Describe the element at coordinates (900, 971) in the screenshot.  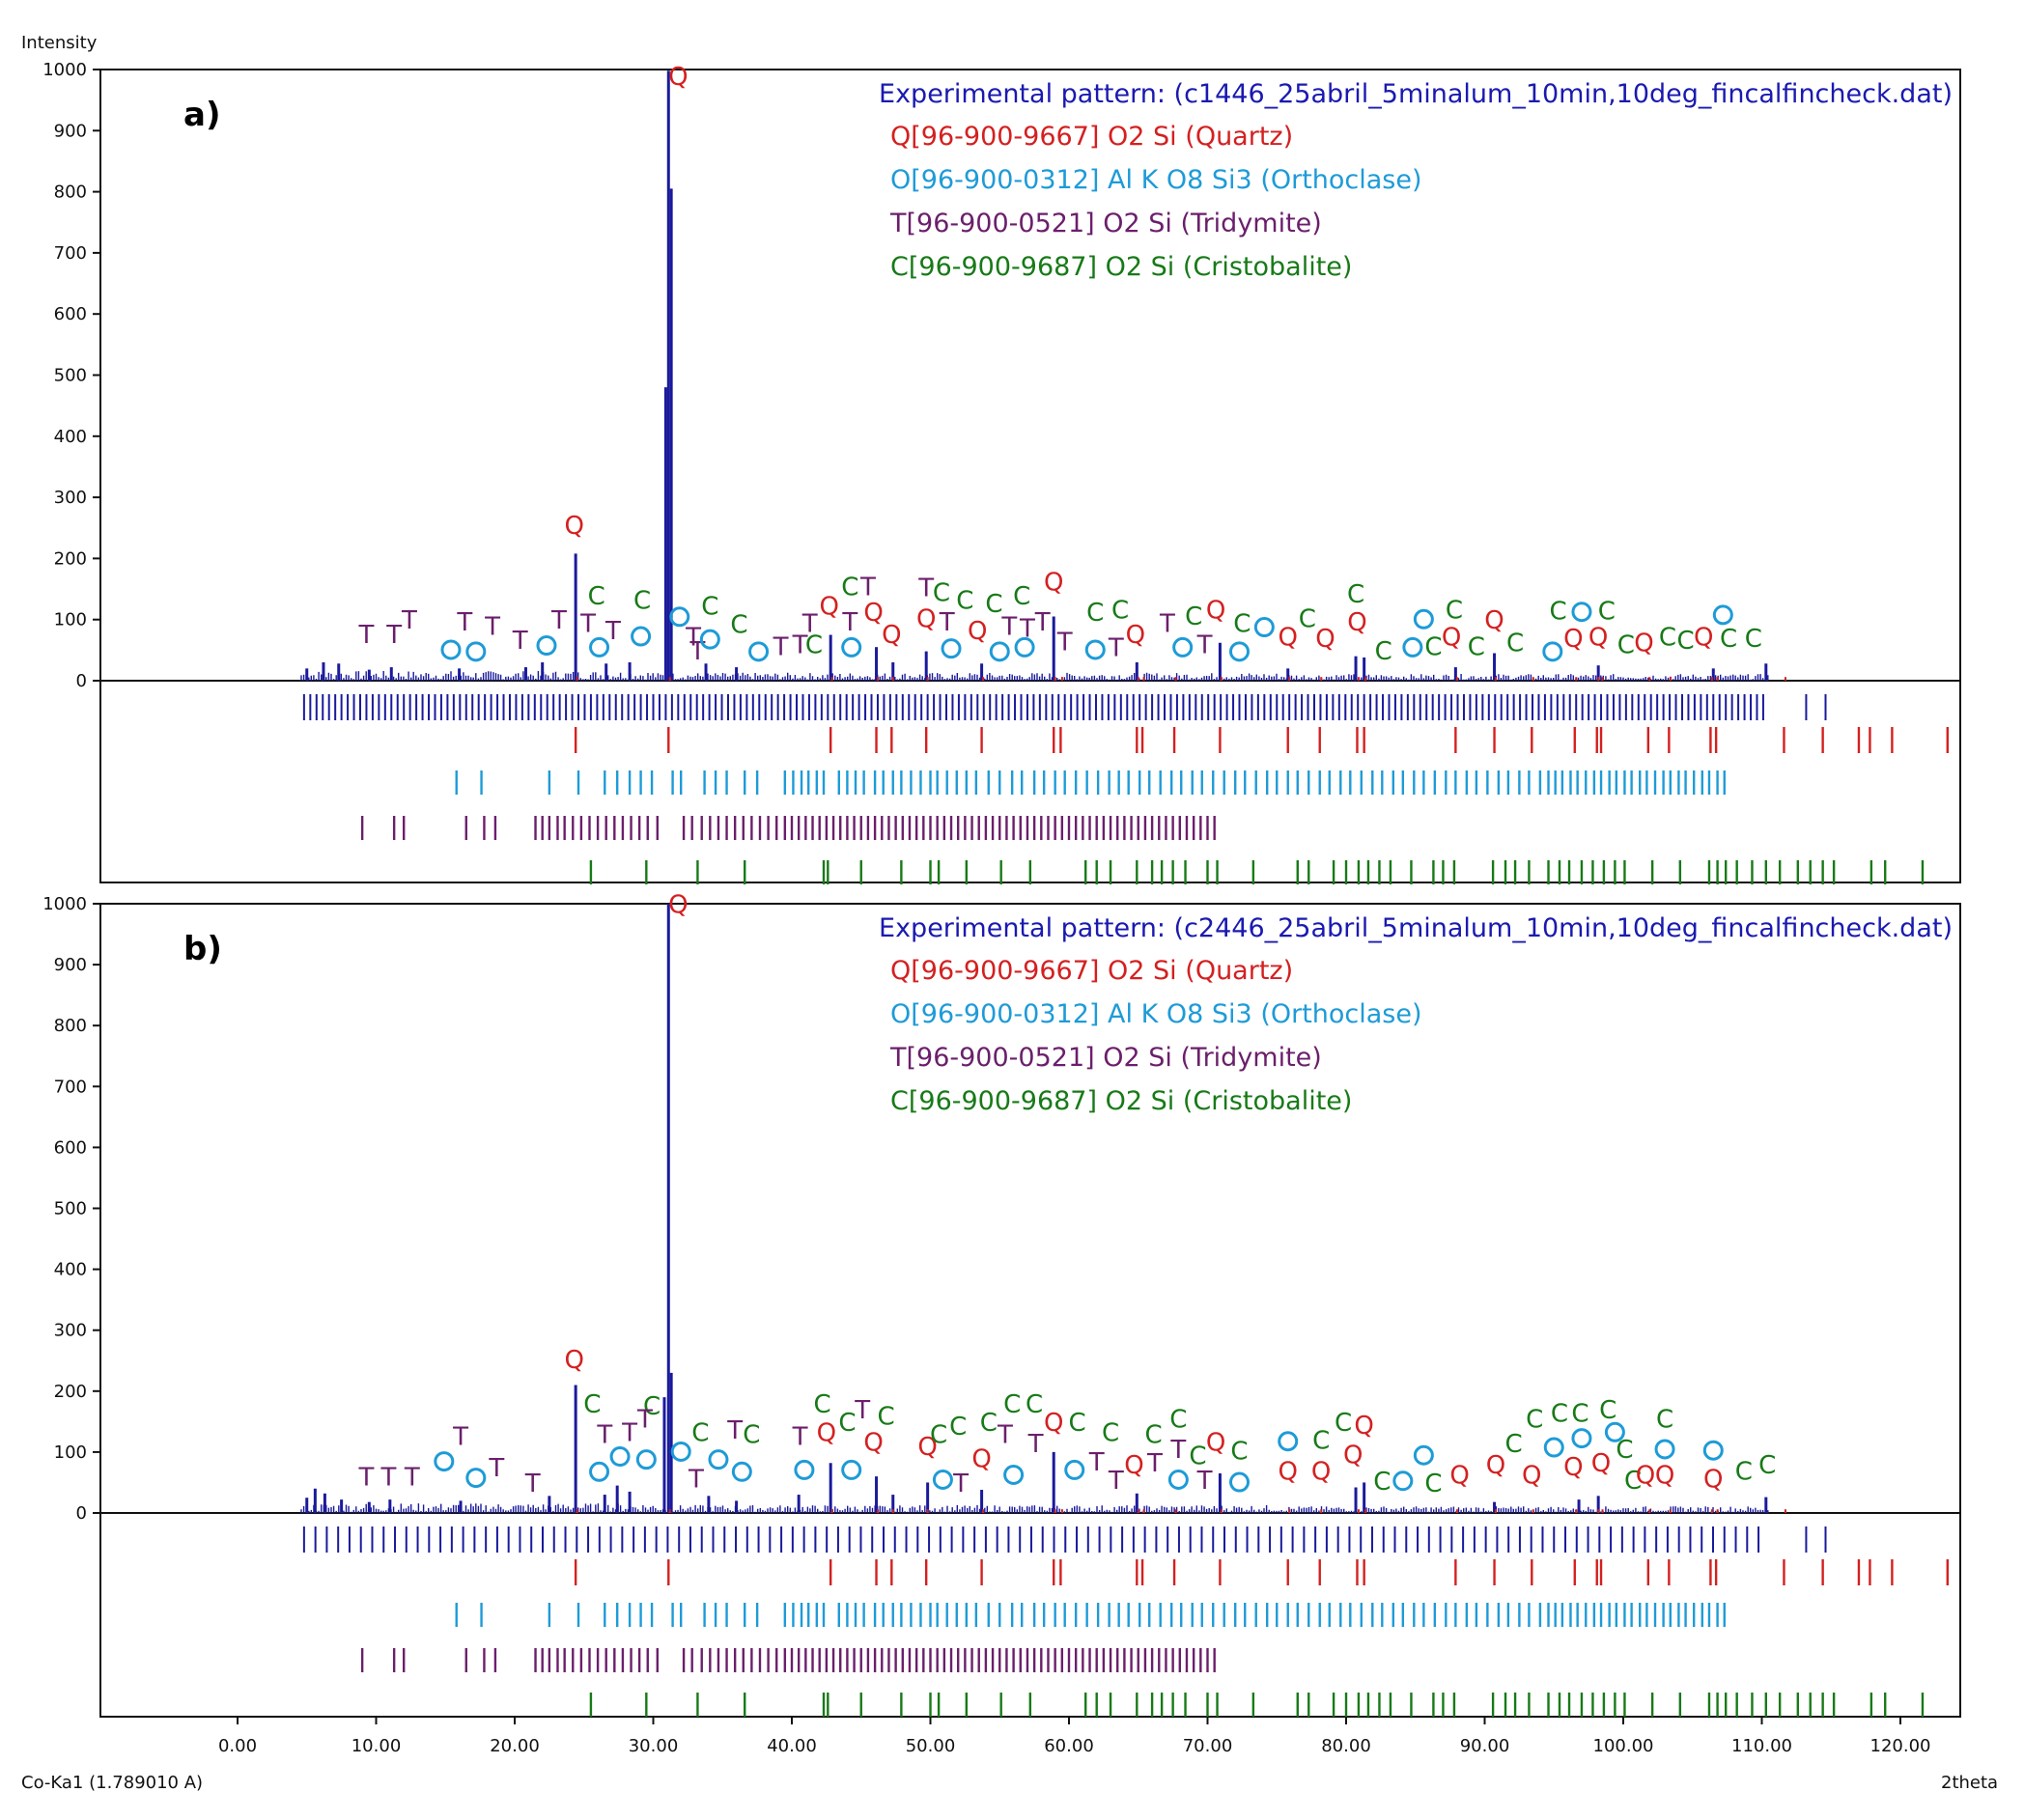
I see `legend-symbol: Q` at that location.